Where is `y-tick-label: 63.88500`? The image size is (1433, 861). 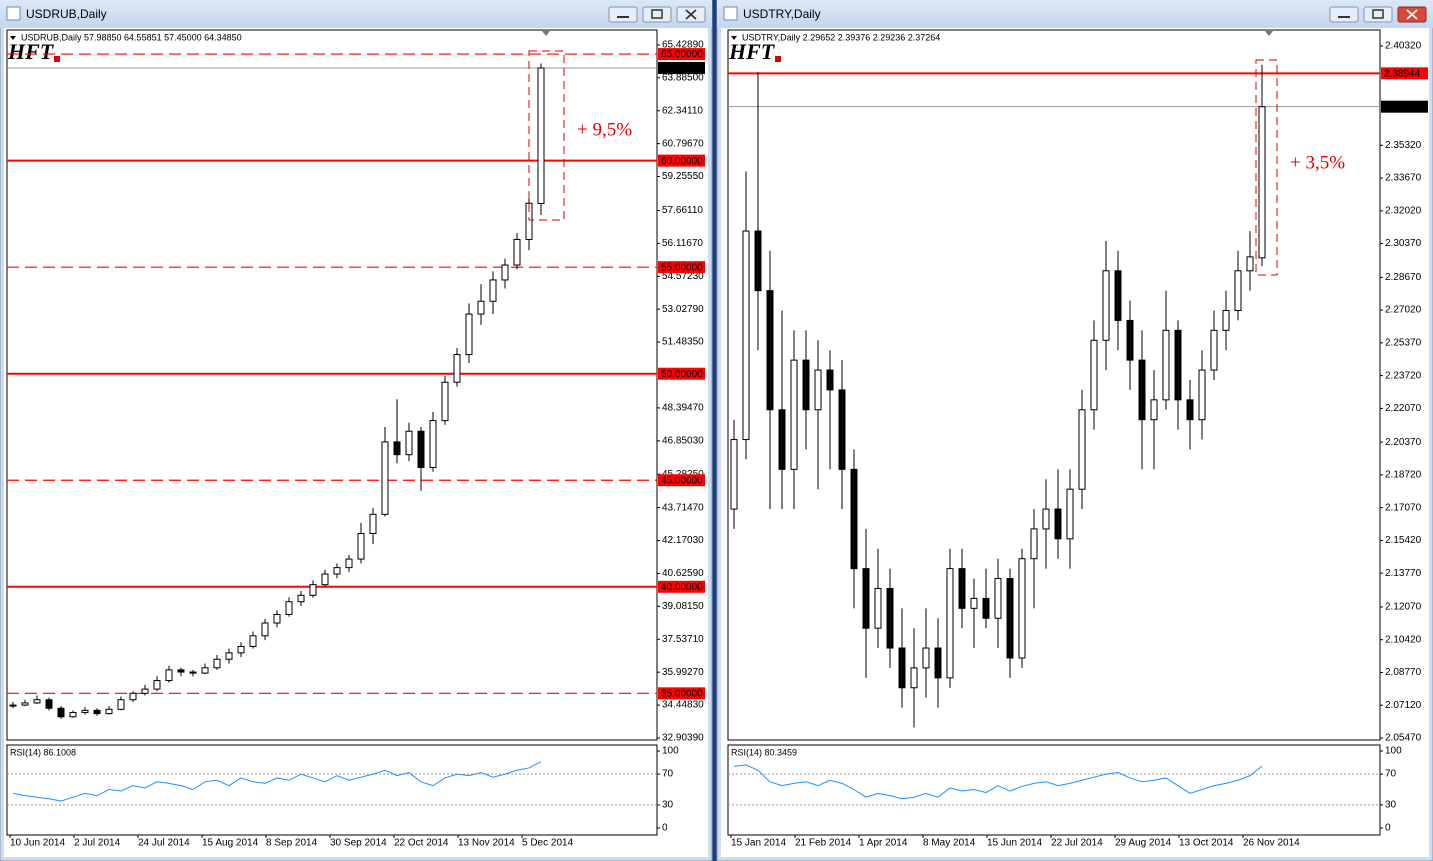
y-tick-label: 63.88500 is located at coordinates (683, 77).